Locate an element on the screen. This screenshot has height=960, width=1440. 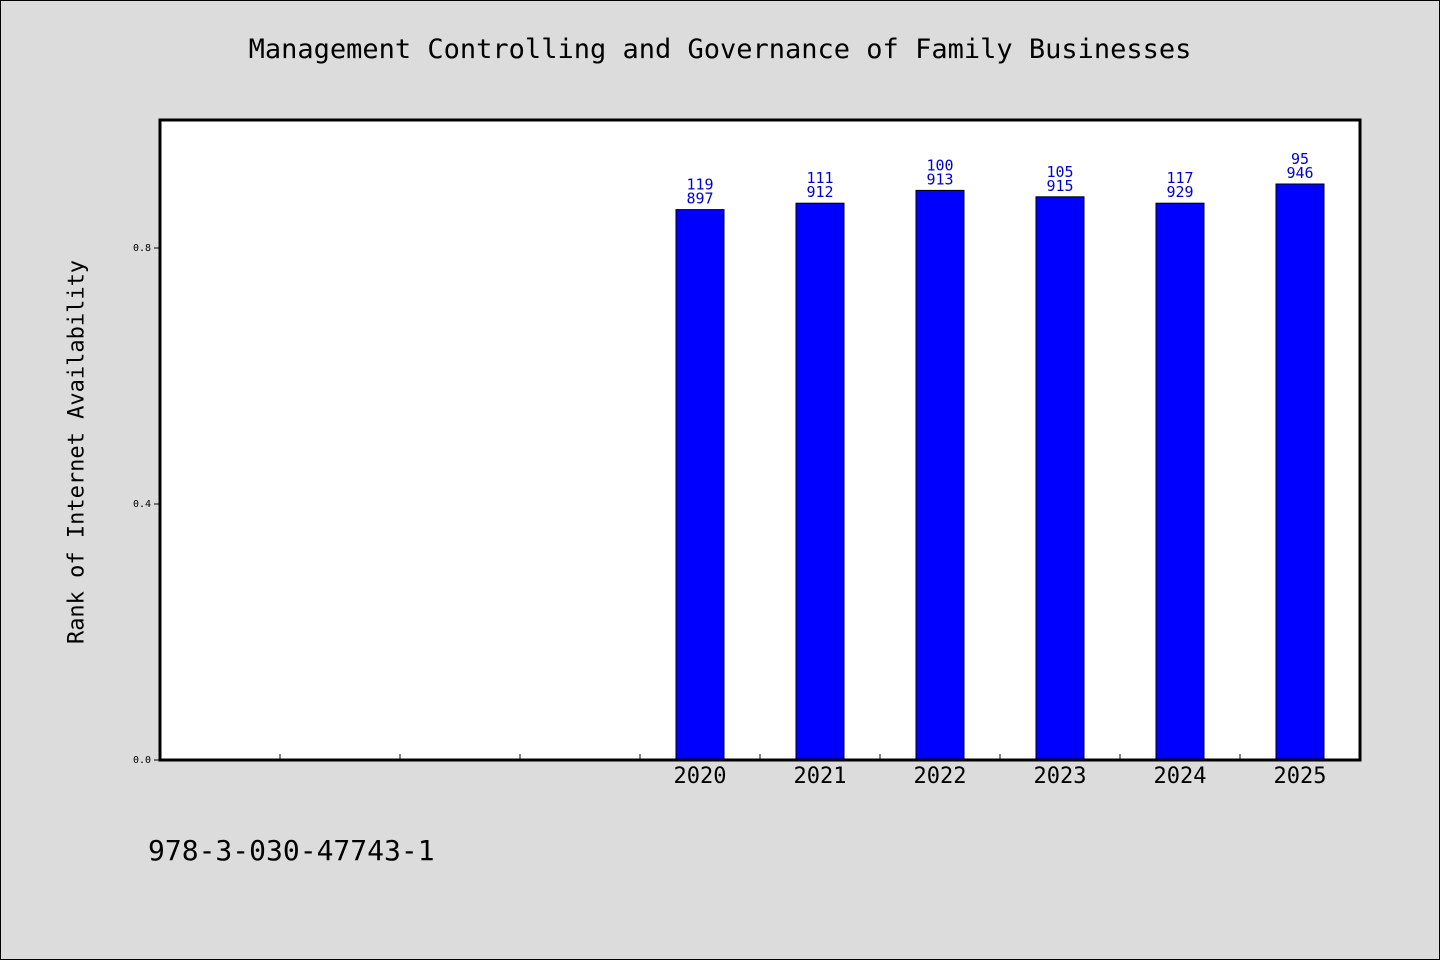
bar-label-top-2022: 100 is located at coordinates (939, 165).